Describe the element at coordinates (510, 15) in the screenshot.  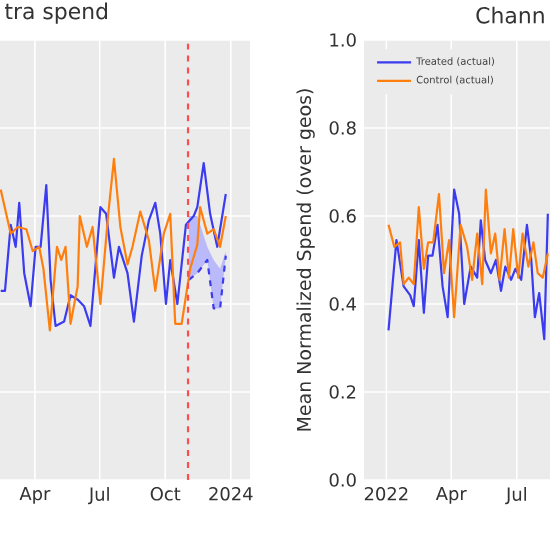
I see `chart-title: Chann` at that location.